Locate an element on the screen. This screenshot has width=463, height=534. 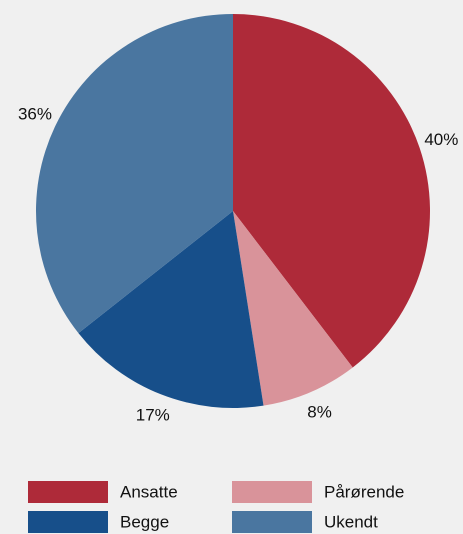
legend-label: Begge is located at coordinates (144, 521).